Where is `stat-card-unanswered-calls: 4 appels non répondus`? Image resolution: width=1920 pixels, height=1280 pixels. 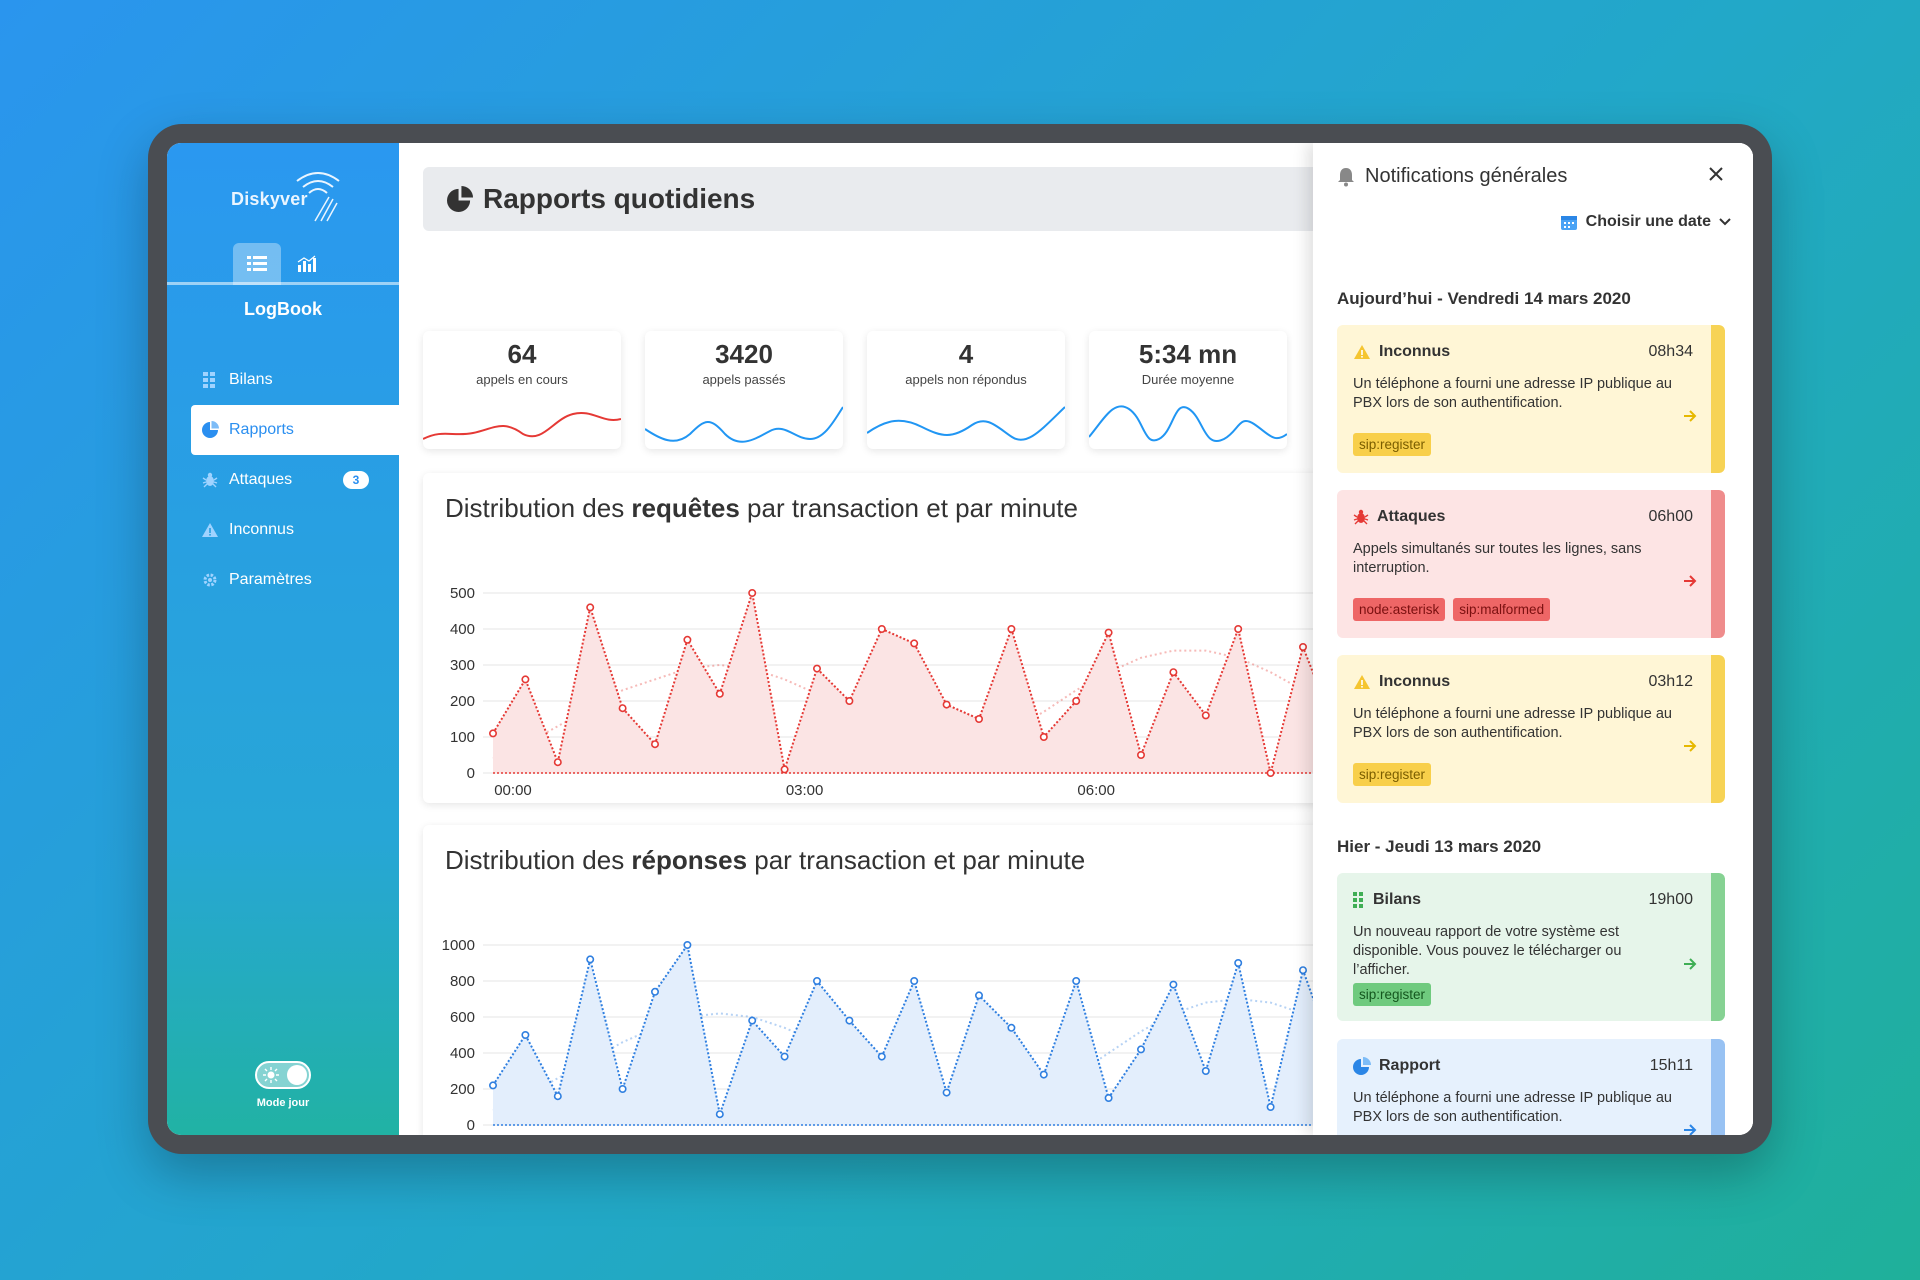 stat-card-unanswered-calls: 4 appels non répondus is located at coordinates (966, 390).